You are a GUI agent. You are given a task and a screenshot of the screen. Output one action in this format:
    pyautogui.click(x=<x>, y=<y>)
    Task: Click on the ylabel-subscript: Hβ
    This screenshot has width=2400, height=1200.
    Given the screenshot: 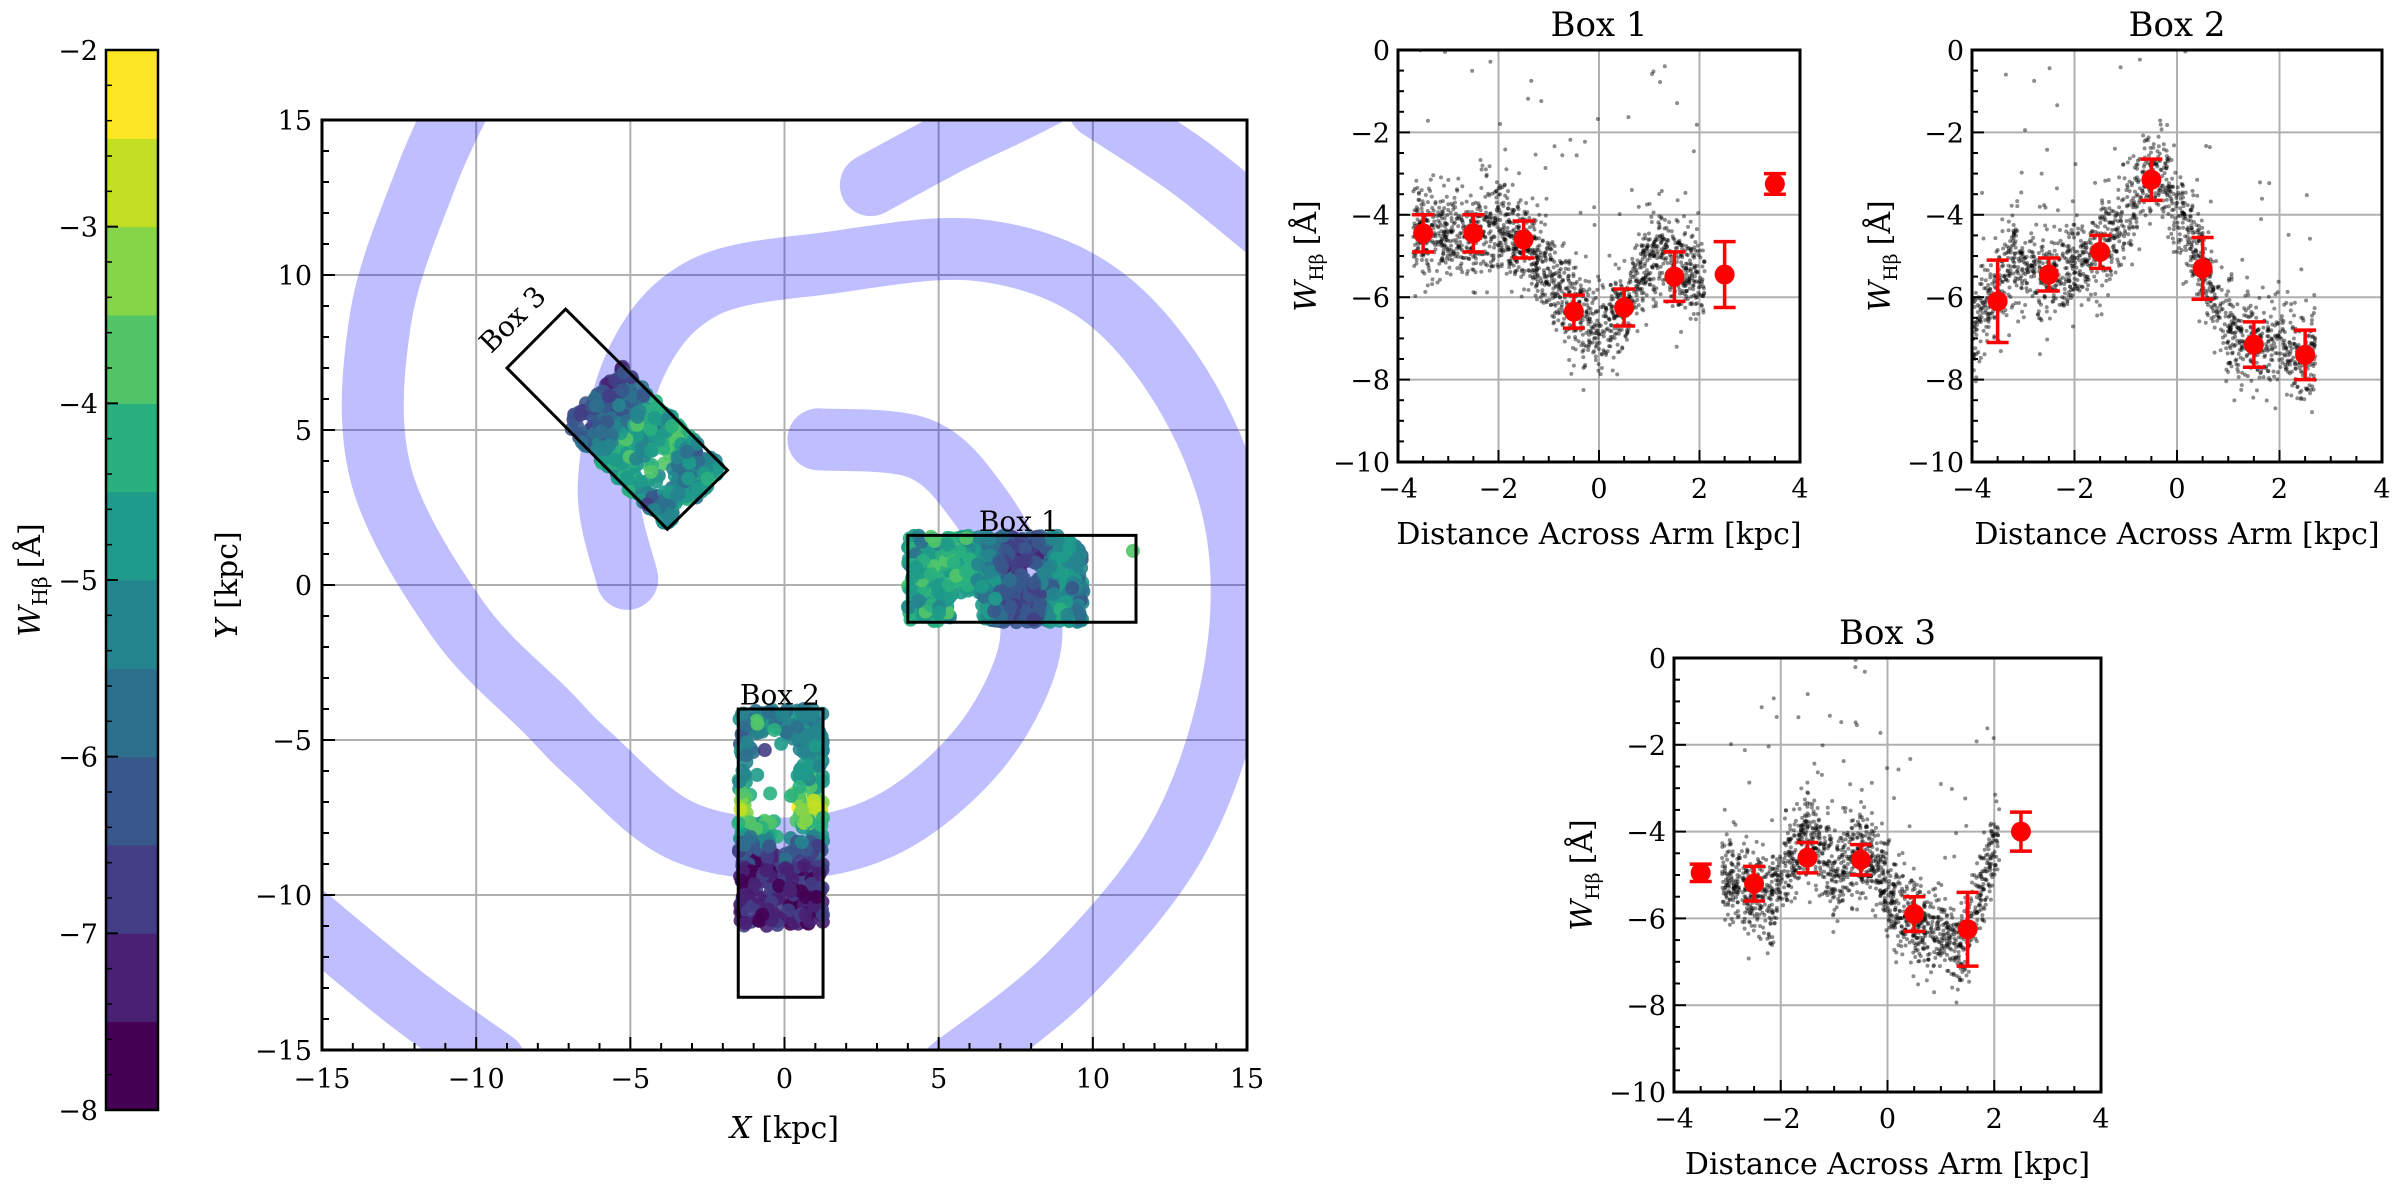 What is the action you would take?
    pyautogui.click(x=40, y=591)
    